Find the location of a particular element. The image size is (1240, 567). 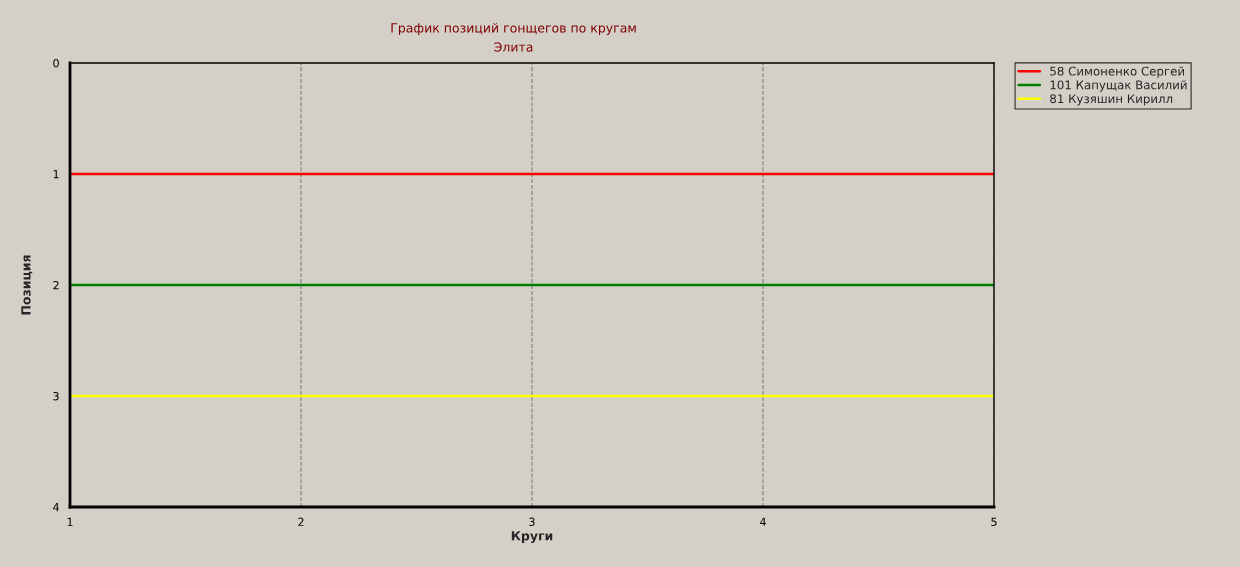

x-axis-title: Круги is located at coordinates (532, 537).